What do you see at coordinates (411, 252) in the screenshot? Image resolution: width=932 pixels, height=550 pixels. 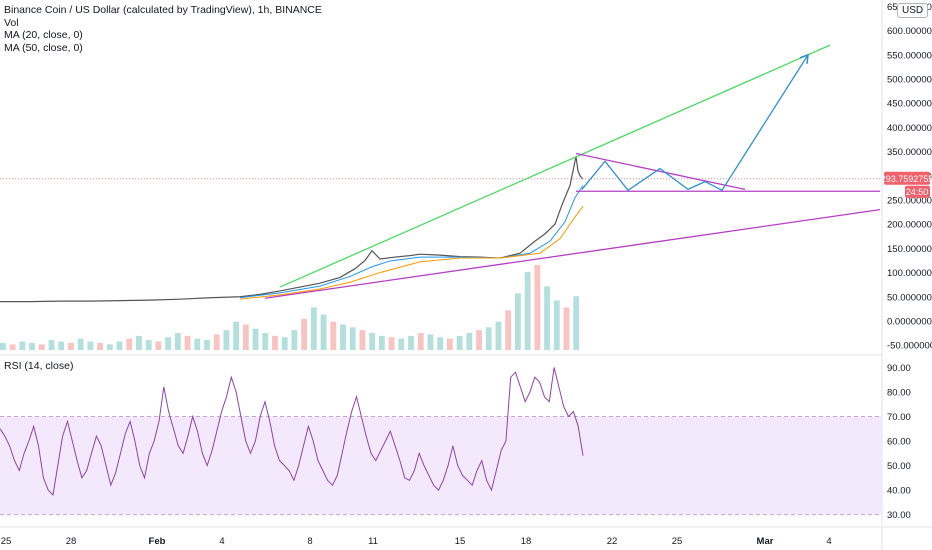 I see `ma50-line` at bounding box center [411, 252].